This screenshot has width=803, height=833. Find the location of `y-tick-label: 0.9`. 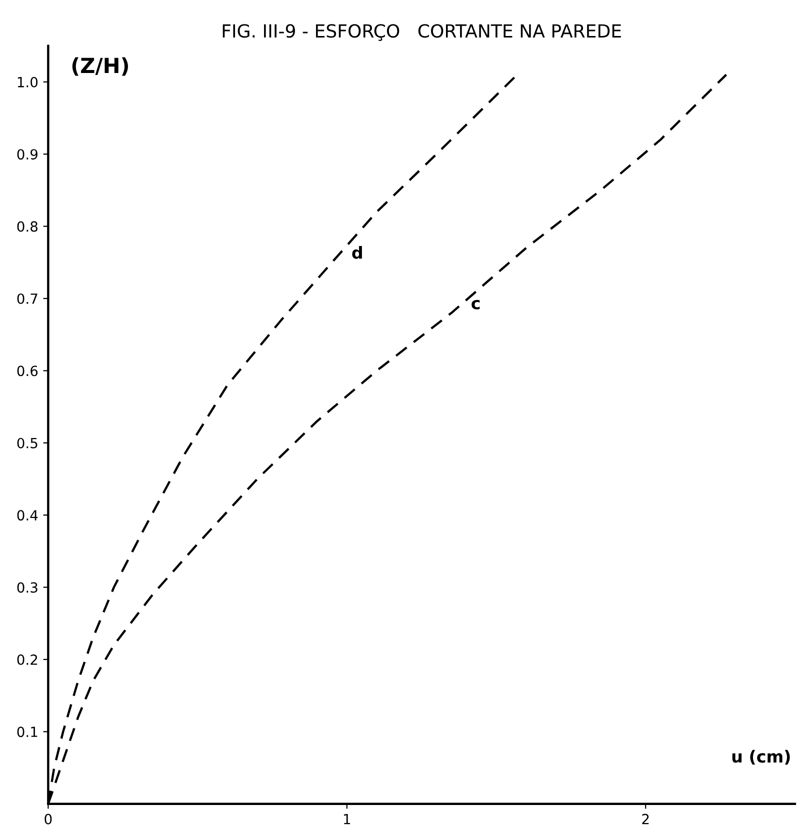

y-tick-label: 0.9 is located at coordinates (27, 154).